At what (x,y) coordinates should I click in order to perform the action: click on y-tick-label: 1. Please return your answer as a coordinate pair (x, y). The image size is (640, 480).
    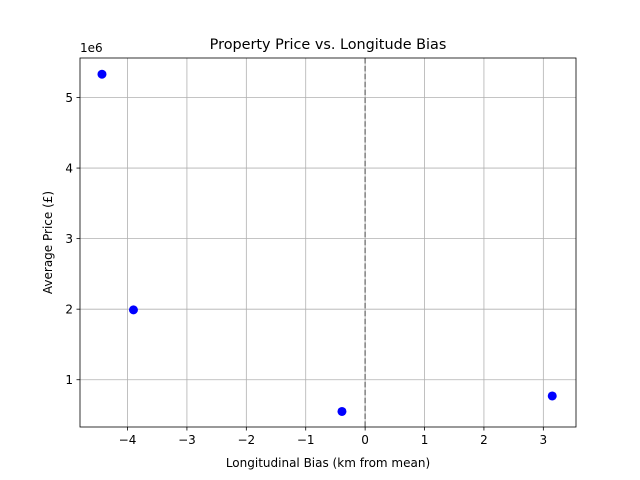
    Looking at the image, I should click on (69, 380).